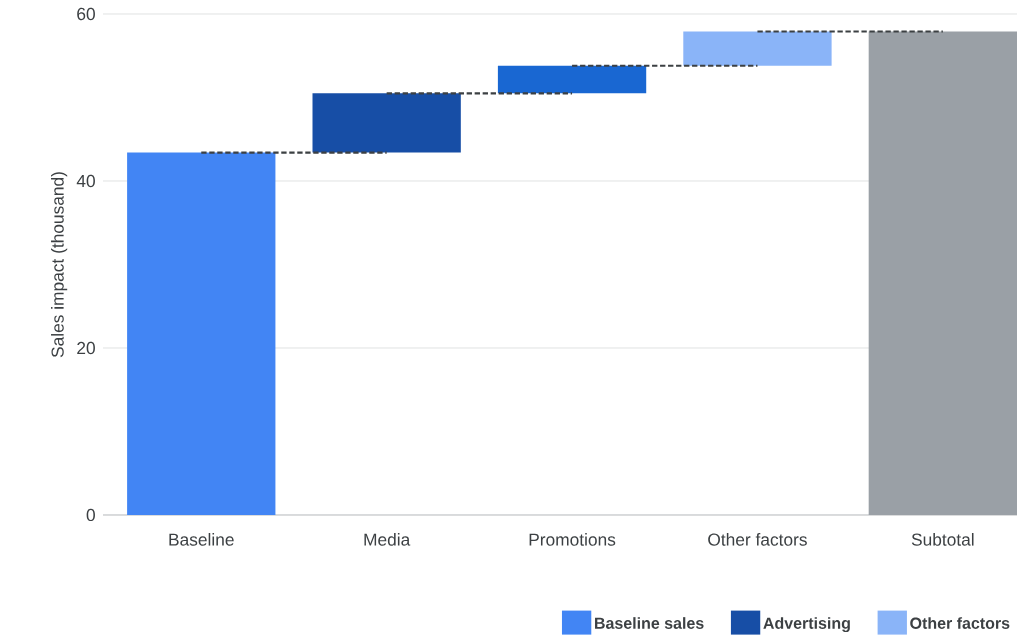 The height and width of the screenshot is (641, 1033). I want to click on y-tick-label: 60, so click(86, 14).